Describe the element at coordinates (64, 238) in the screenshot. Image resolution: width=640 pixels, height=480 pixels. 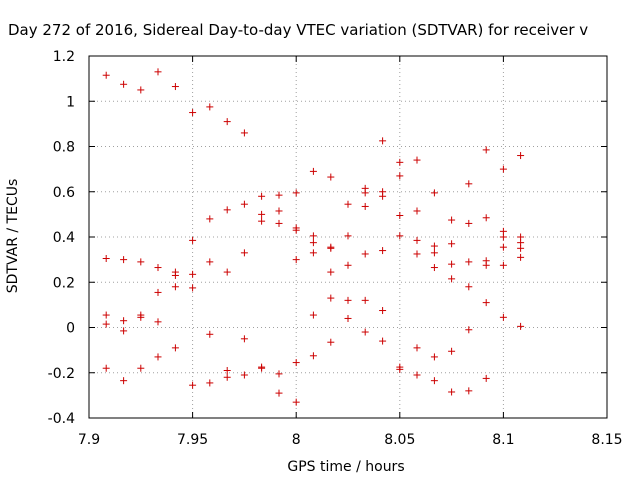
I see `y-tick-label: 0.4` at that location.